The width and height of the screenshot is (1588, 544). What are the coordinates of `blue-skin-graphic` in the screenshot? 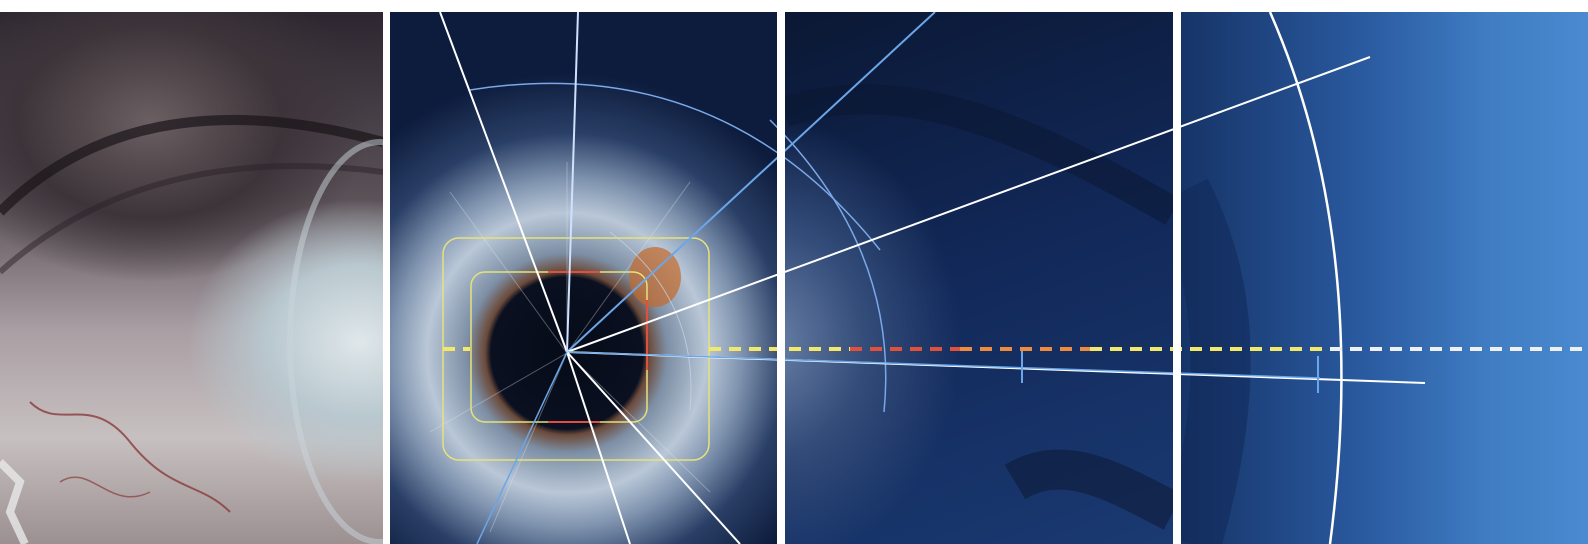 It's located at (1216, 361).